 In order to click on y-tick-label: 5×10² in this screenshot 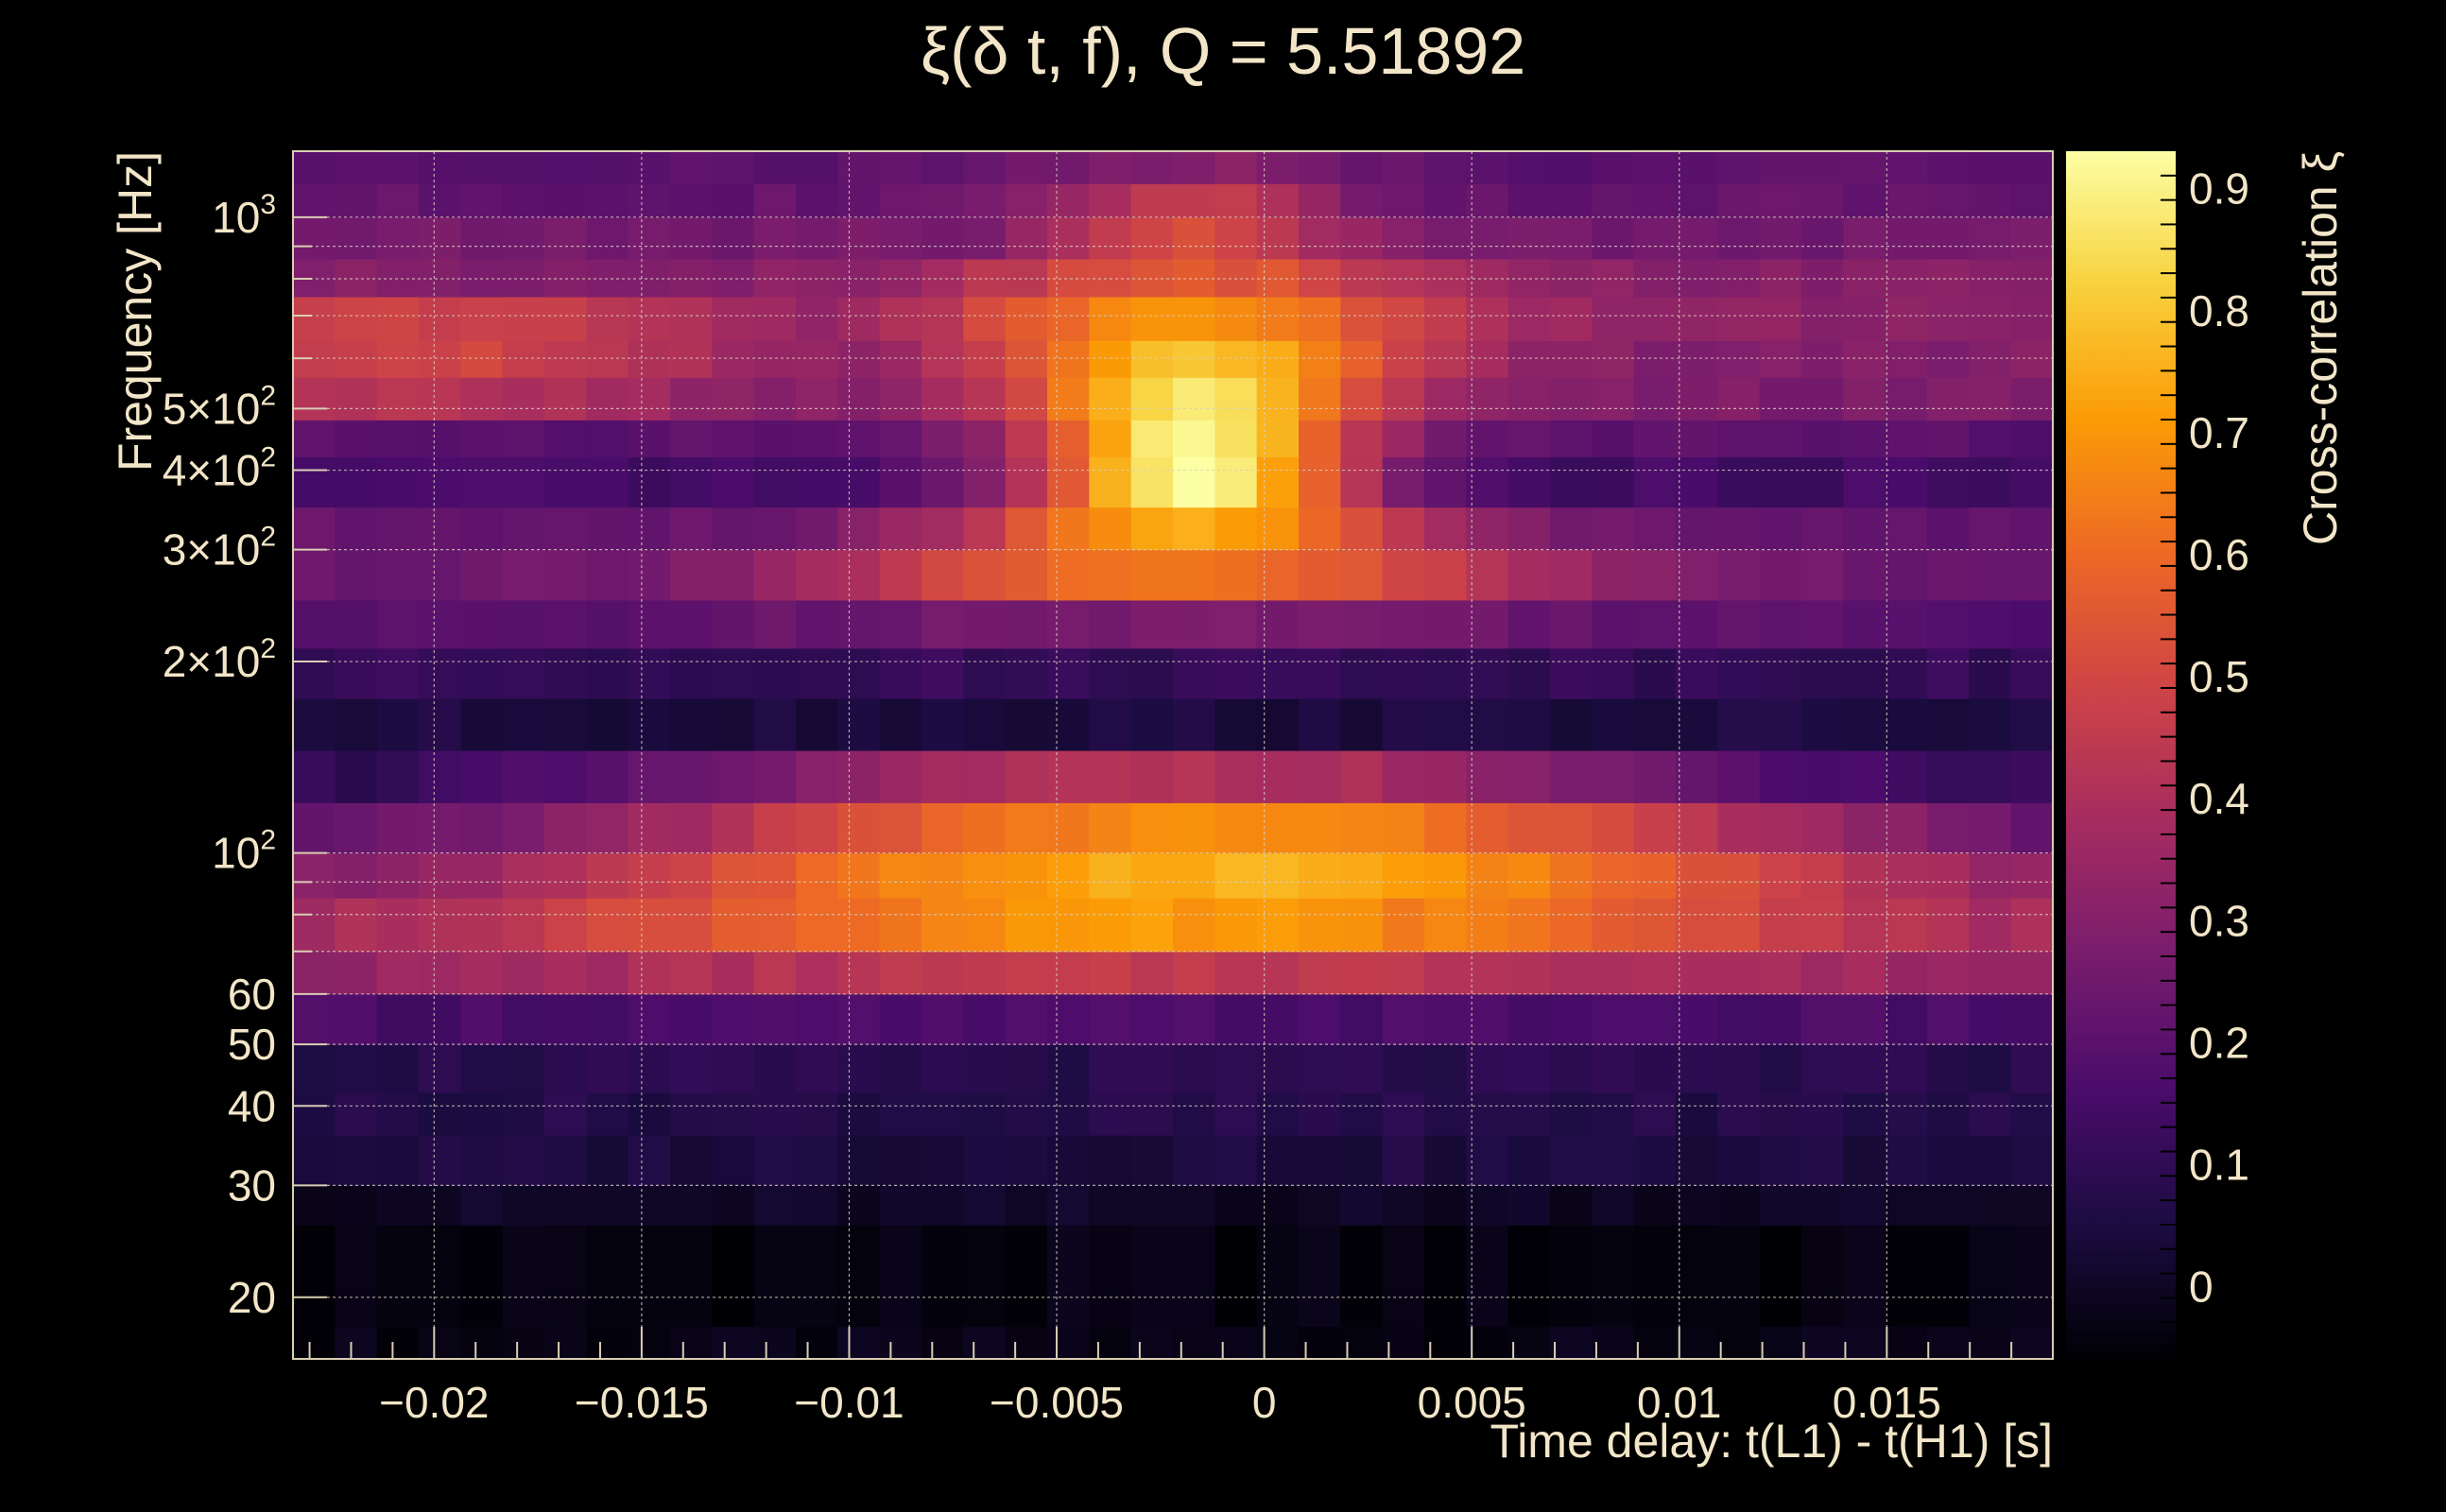, I will do `click(219, 406)`.